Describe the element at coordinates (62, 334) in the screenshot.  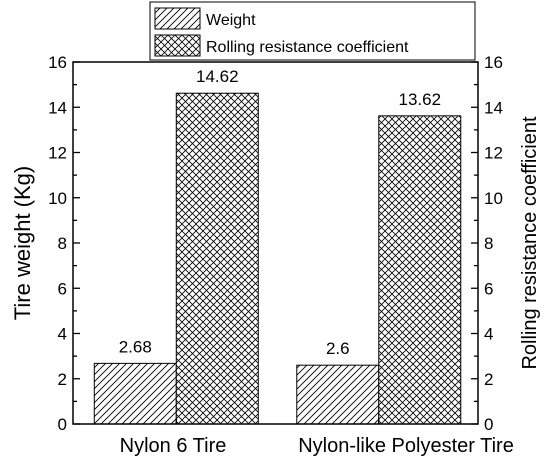
I see `left-tick-label: 4` at that location.